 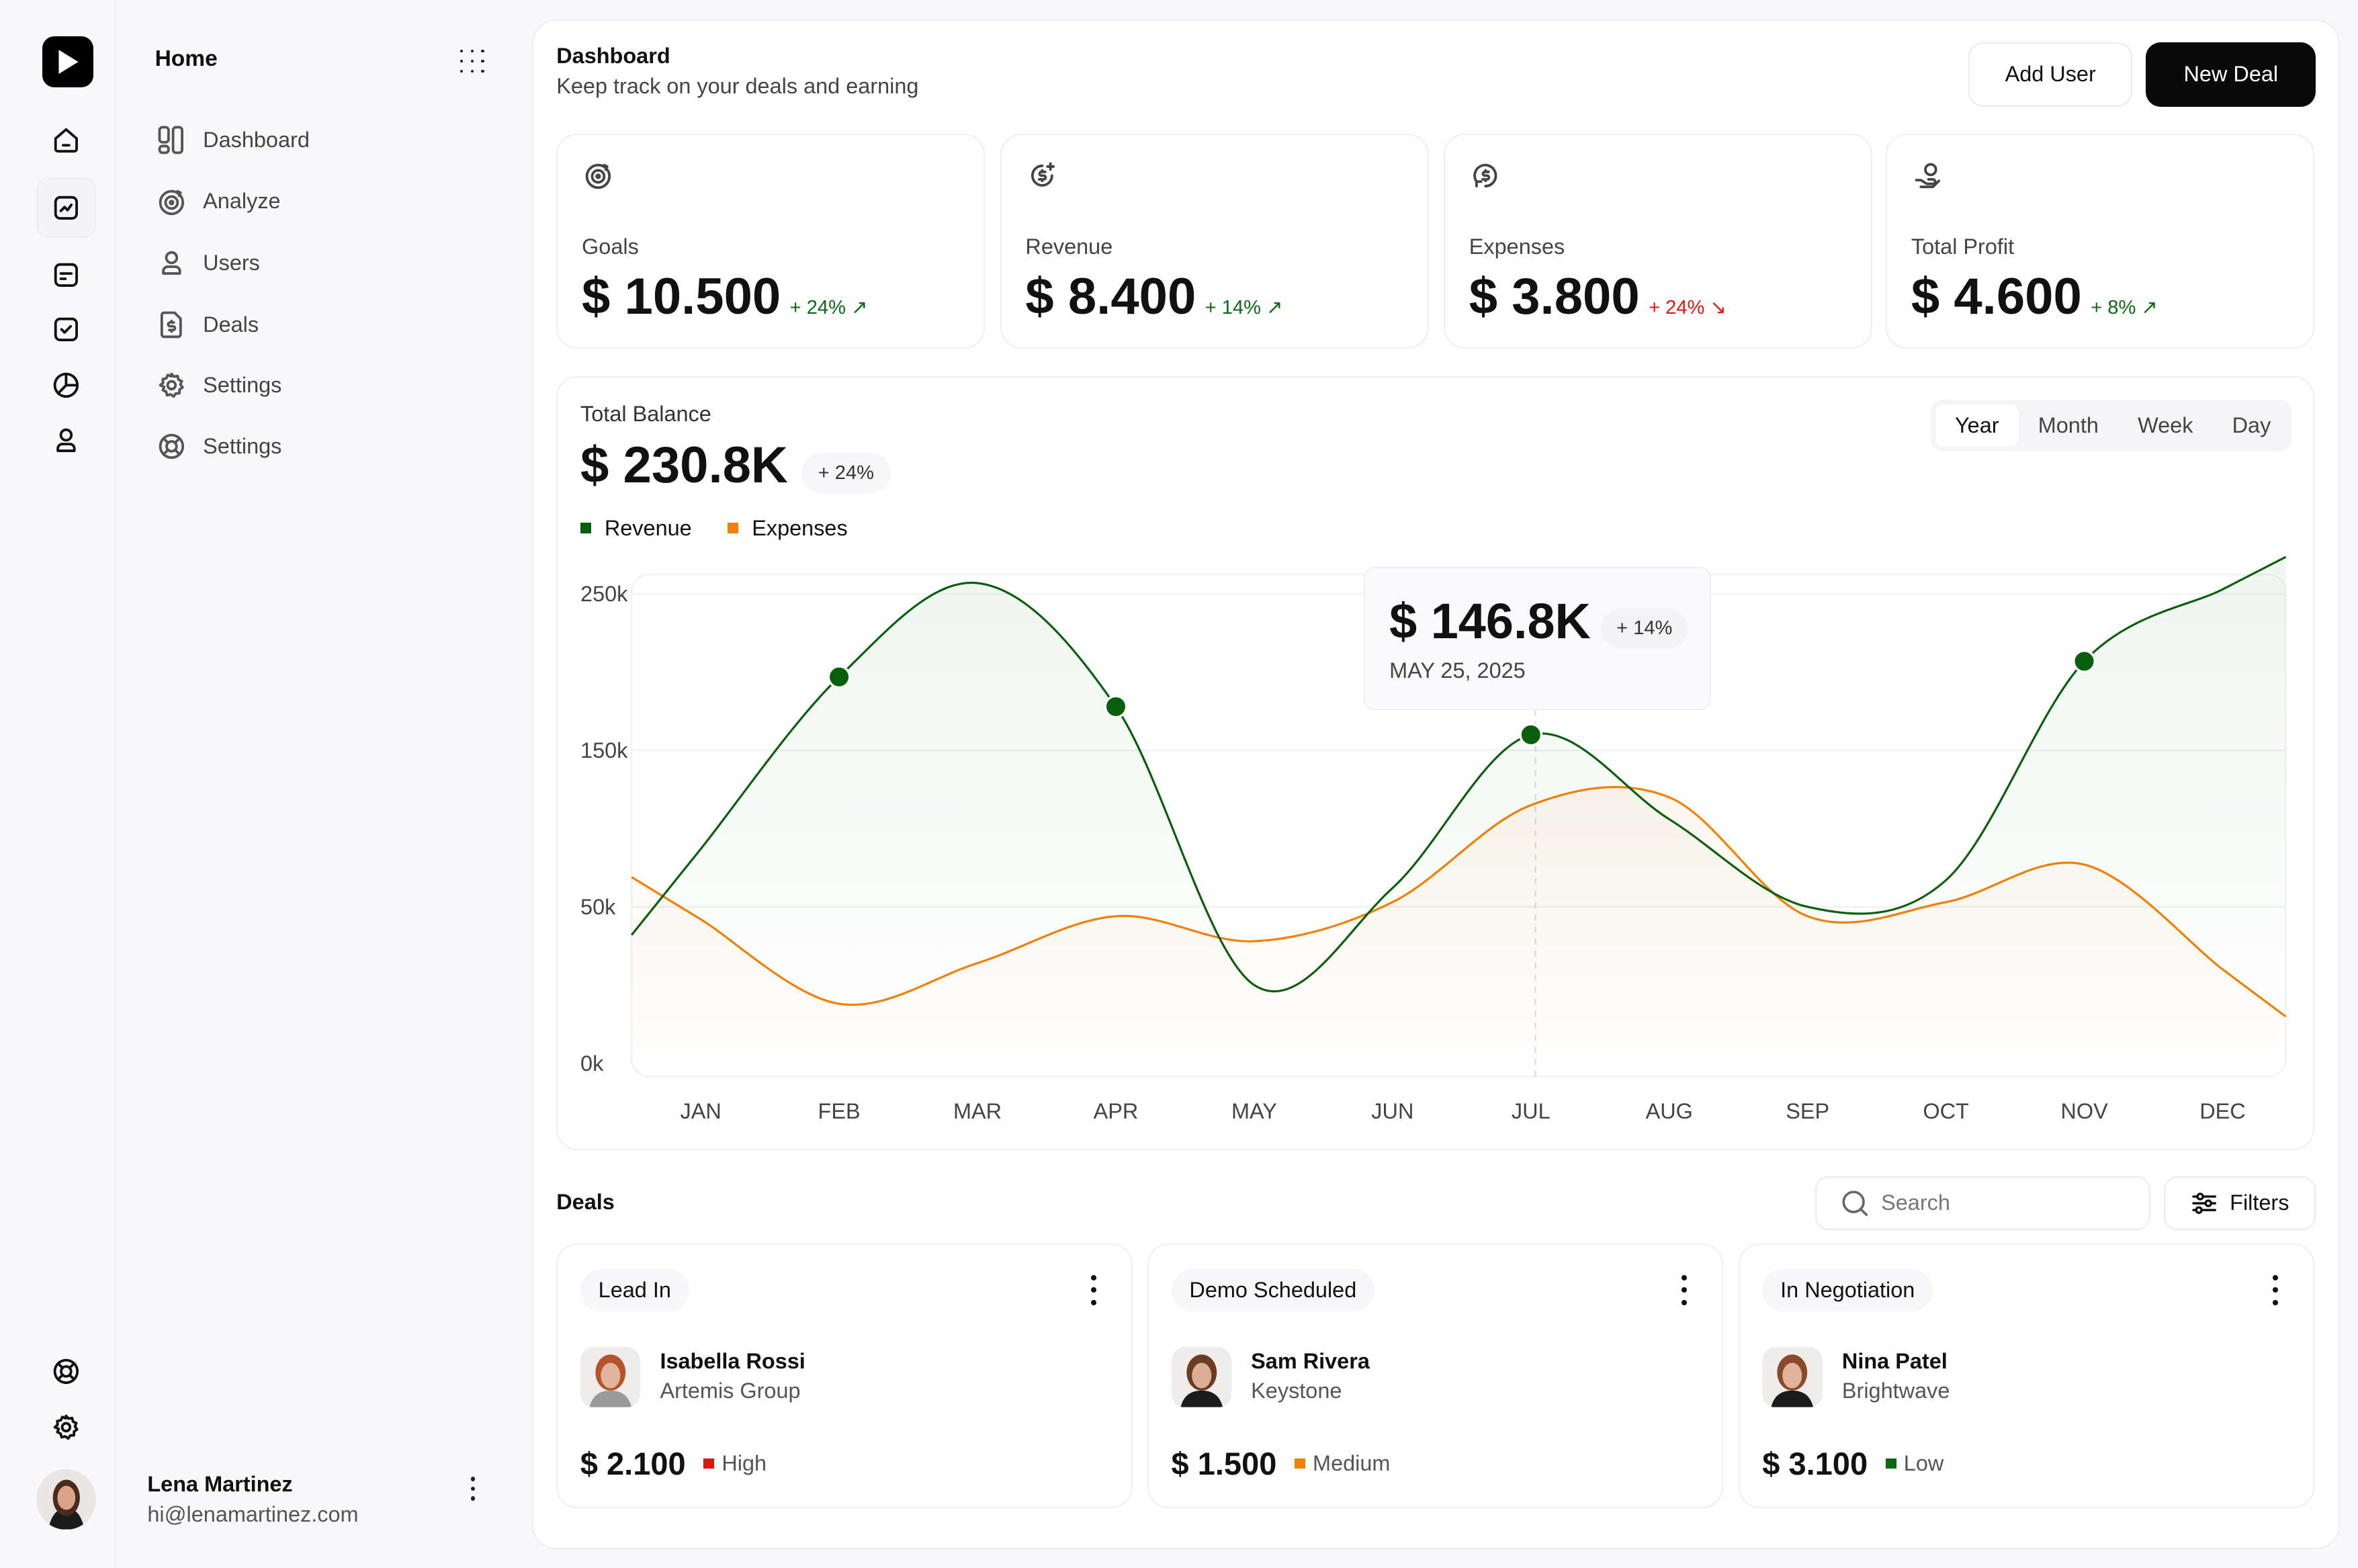 What do you see at coordinates (1963, 246) in the screenshot?
I see `stat-label: Total Profit` at bounding box center [1963, 246].